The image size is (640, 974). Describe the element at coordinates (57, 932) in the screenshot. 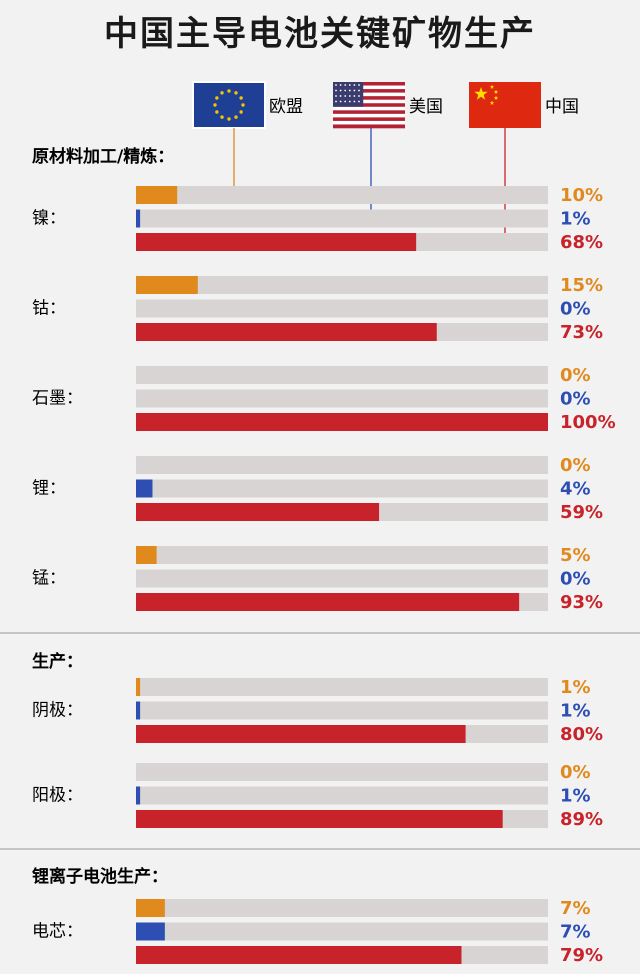

I see `row-label: 电芯：` at that location.